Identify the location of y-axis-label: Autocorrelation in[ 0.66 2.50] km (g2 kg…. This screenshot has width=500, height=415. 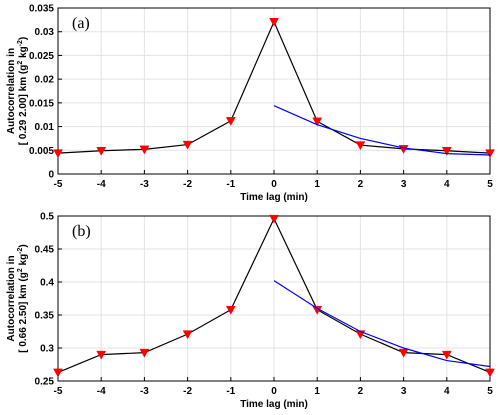
(17, 298).